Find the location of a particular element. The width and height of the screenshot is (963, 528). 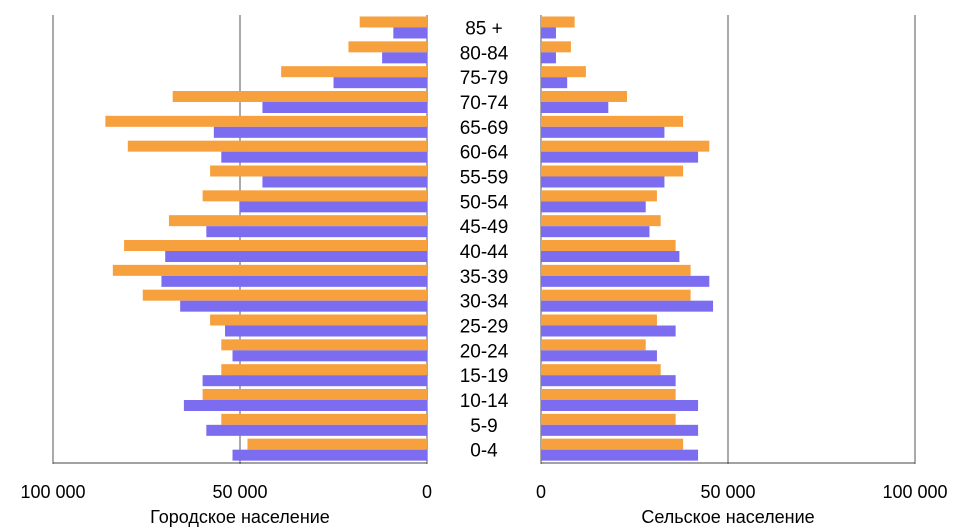

age-group-label: 35-39 is located at coordinates (484, 277).